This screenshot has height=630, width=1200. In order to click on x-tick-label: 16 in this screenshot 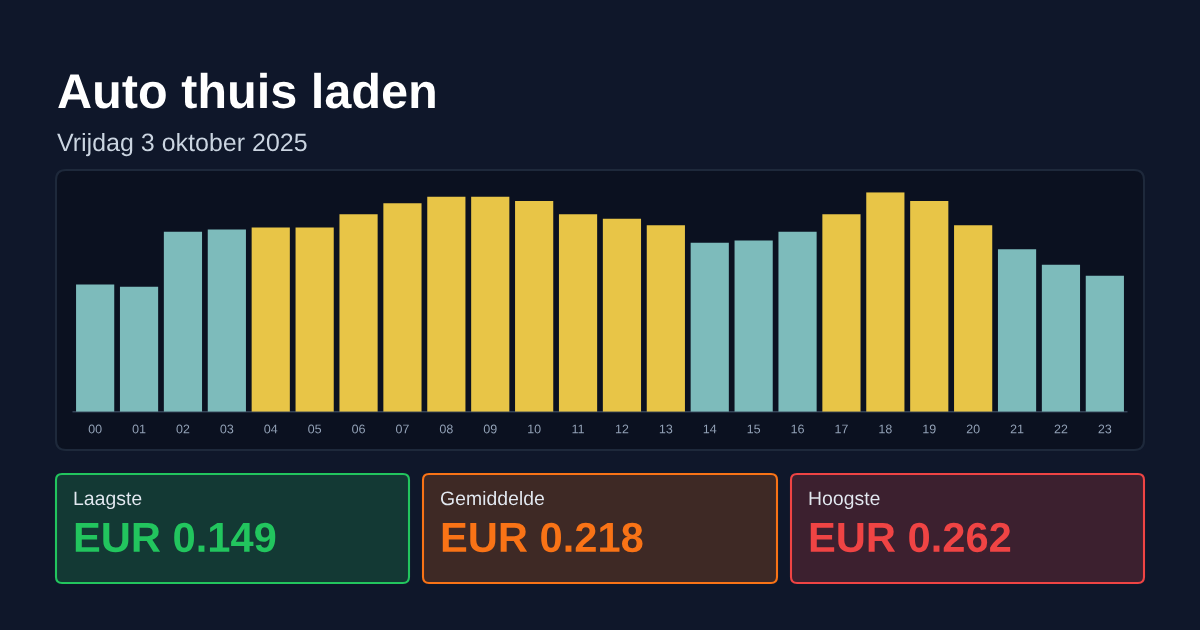, I will do `click(797, 429)`.